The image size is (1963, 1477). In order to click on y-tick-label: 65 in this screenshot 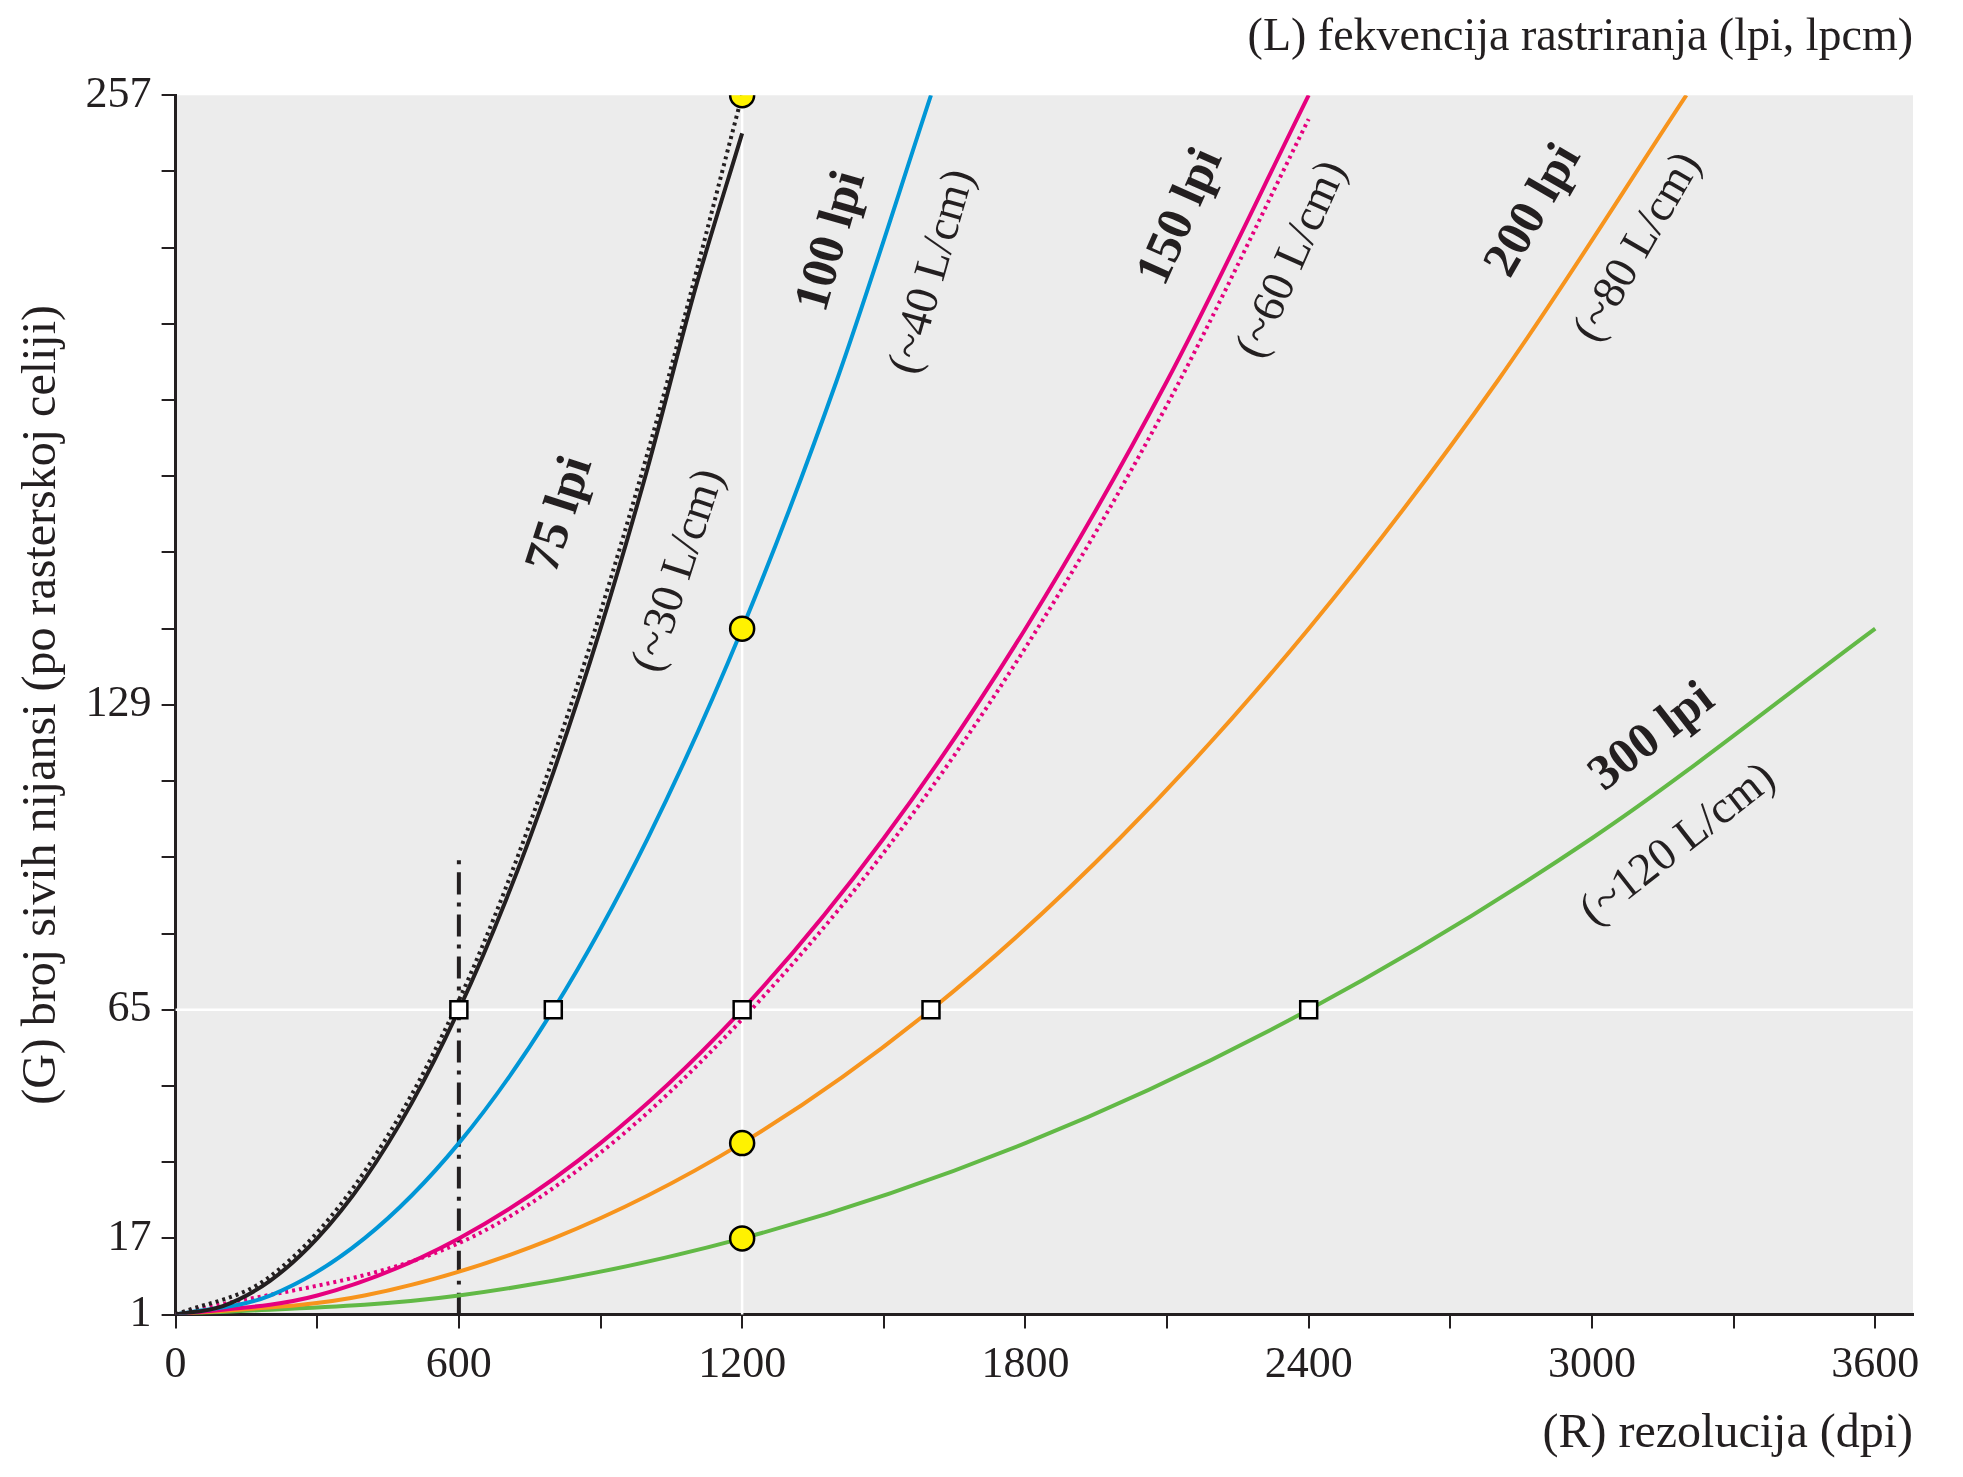, I will do `click(129, 1007)`.